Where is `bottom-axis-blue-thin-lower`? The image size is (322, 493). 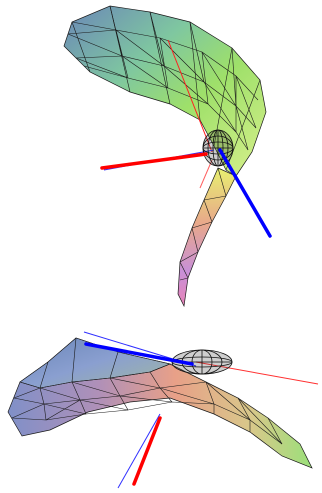
bottom-axis-blue-thin-lower is located at coordinates (139, 451).